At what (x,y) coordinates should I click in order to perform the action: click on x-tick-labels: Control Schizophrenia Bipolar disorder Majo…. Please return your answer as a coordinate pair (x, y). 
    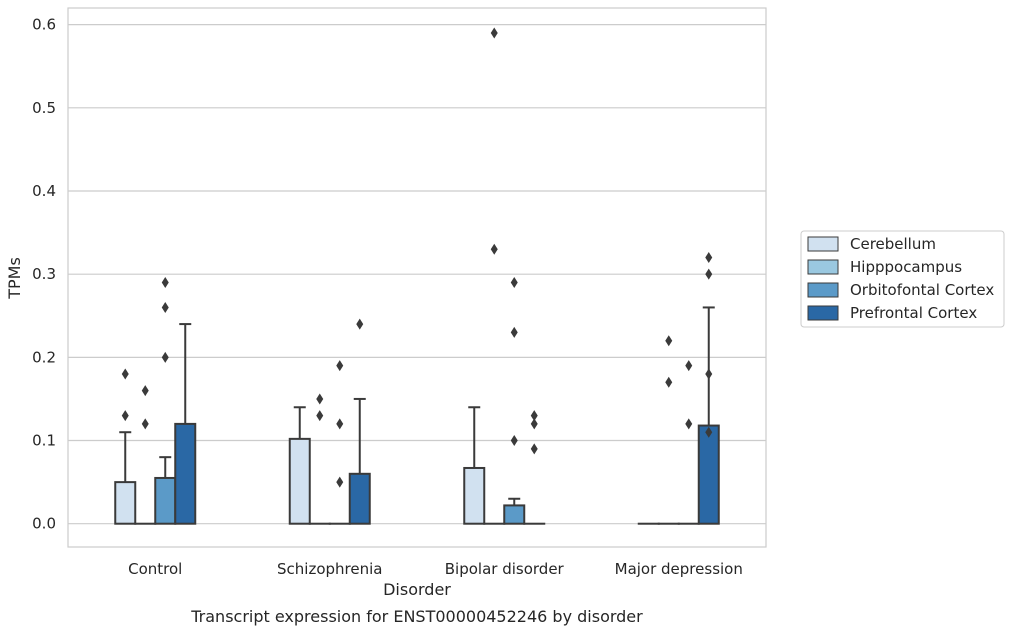
    Looking at the image, I should click on (435, 569).